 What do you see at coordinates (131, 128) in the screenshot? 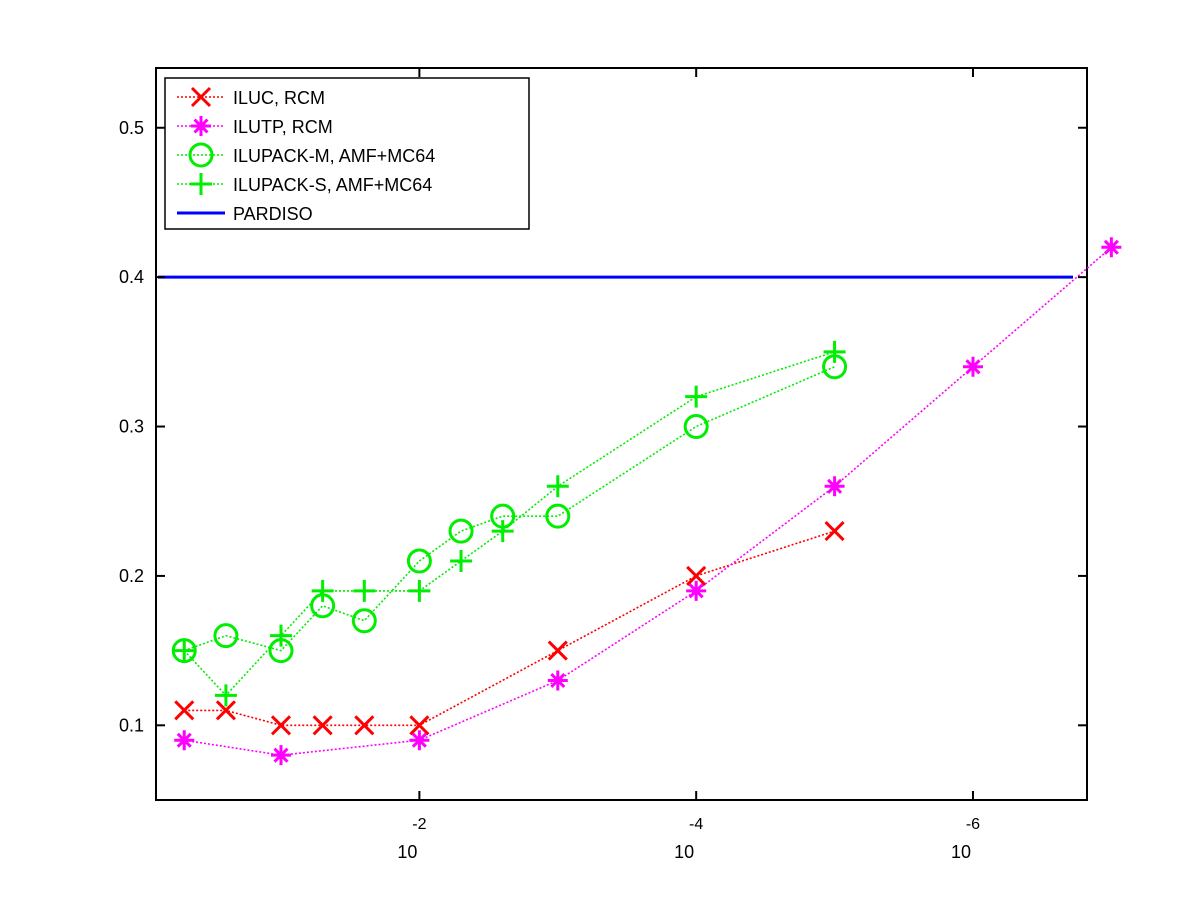
I see `y-tick-label: 0.5` at bounding box center [131, 128].